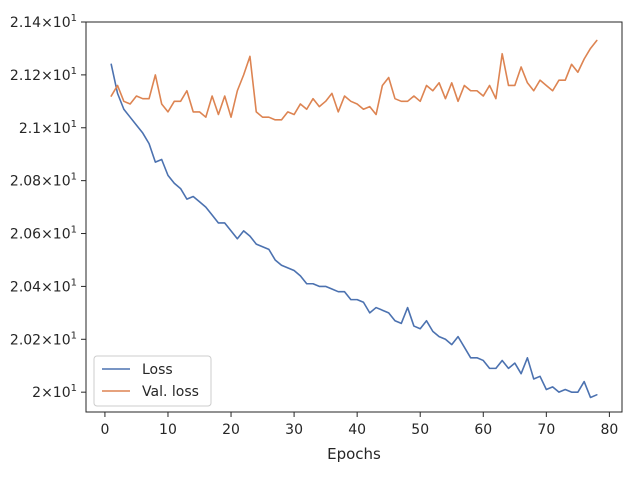 This screenshot has width=640, height=480. Describe the element at coordinates (48, 128) in the screenshot. I see `y-tick-label: 2.1×10¹` at that location.